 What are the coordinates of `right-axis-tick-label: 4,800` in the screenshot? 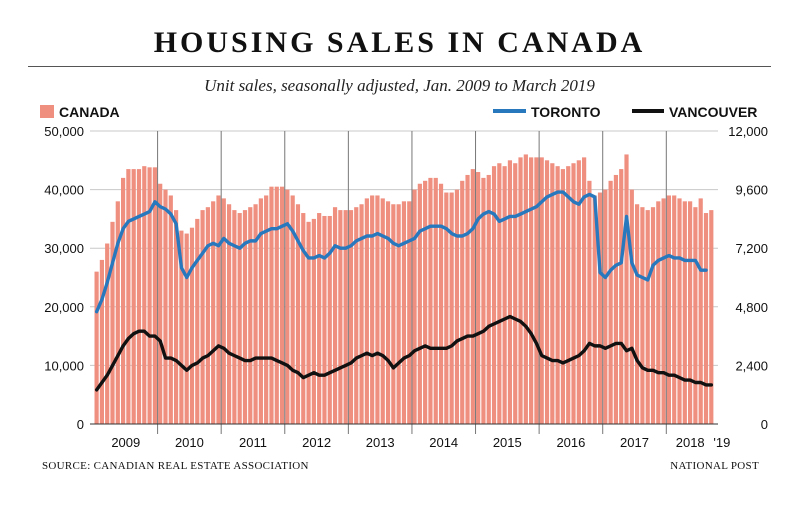 It's located at (751, 307).